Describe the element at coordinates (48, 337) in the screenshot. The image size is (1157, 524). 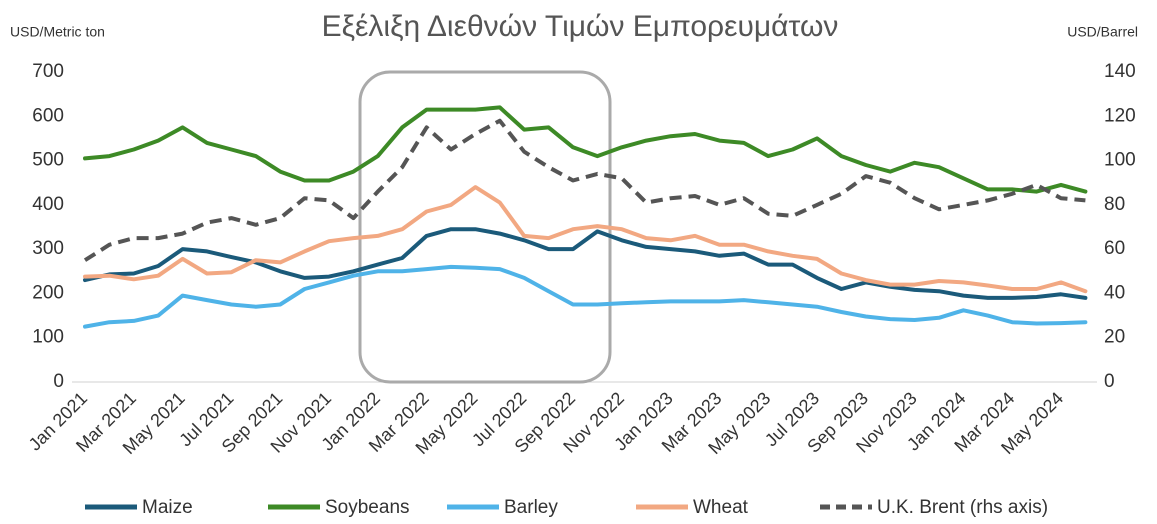
I see `y-tick-label: 100` at that location.